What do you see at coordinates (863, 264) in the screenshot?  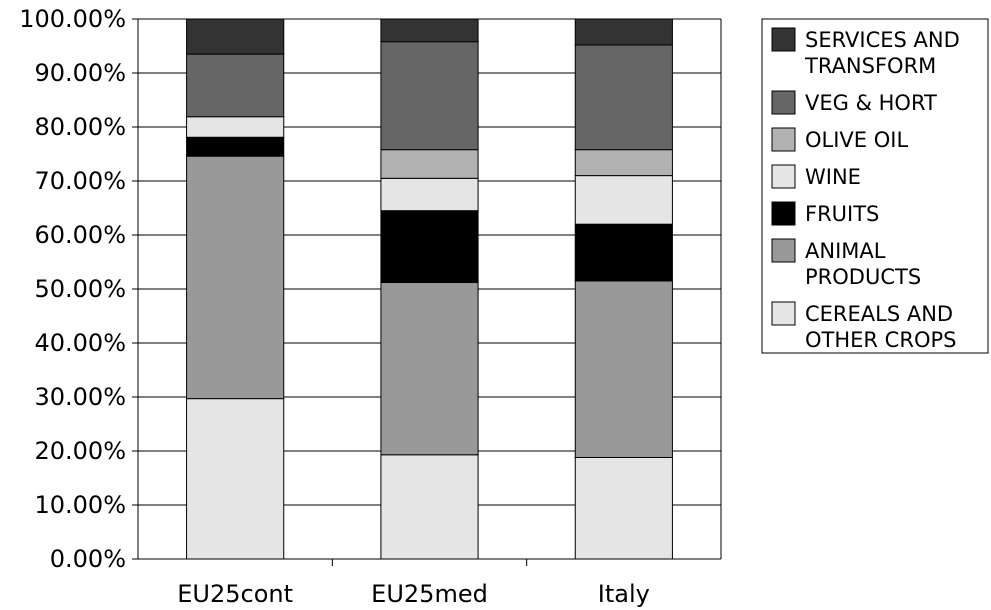 I see `legend-label: ANIMAL PRODUCTS` at bounding box center [863, 264].